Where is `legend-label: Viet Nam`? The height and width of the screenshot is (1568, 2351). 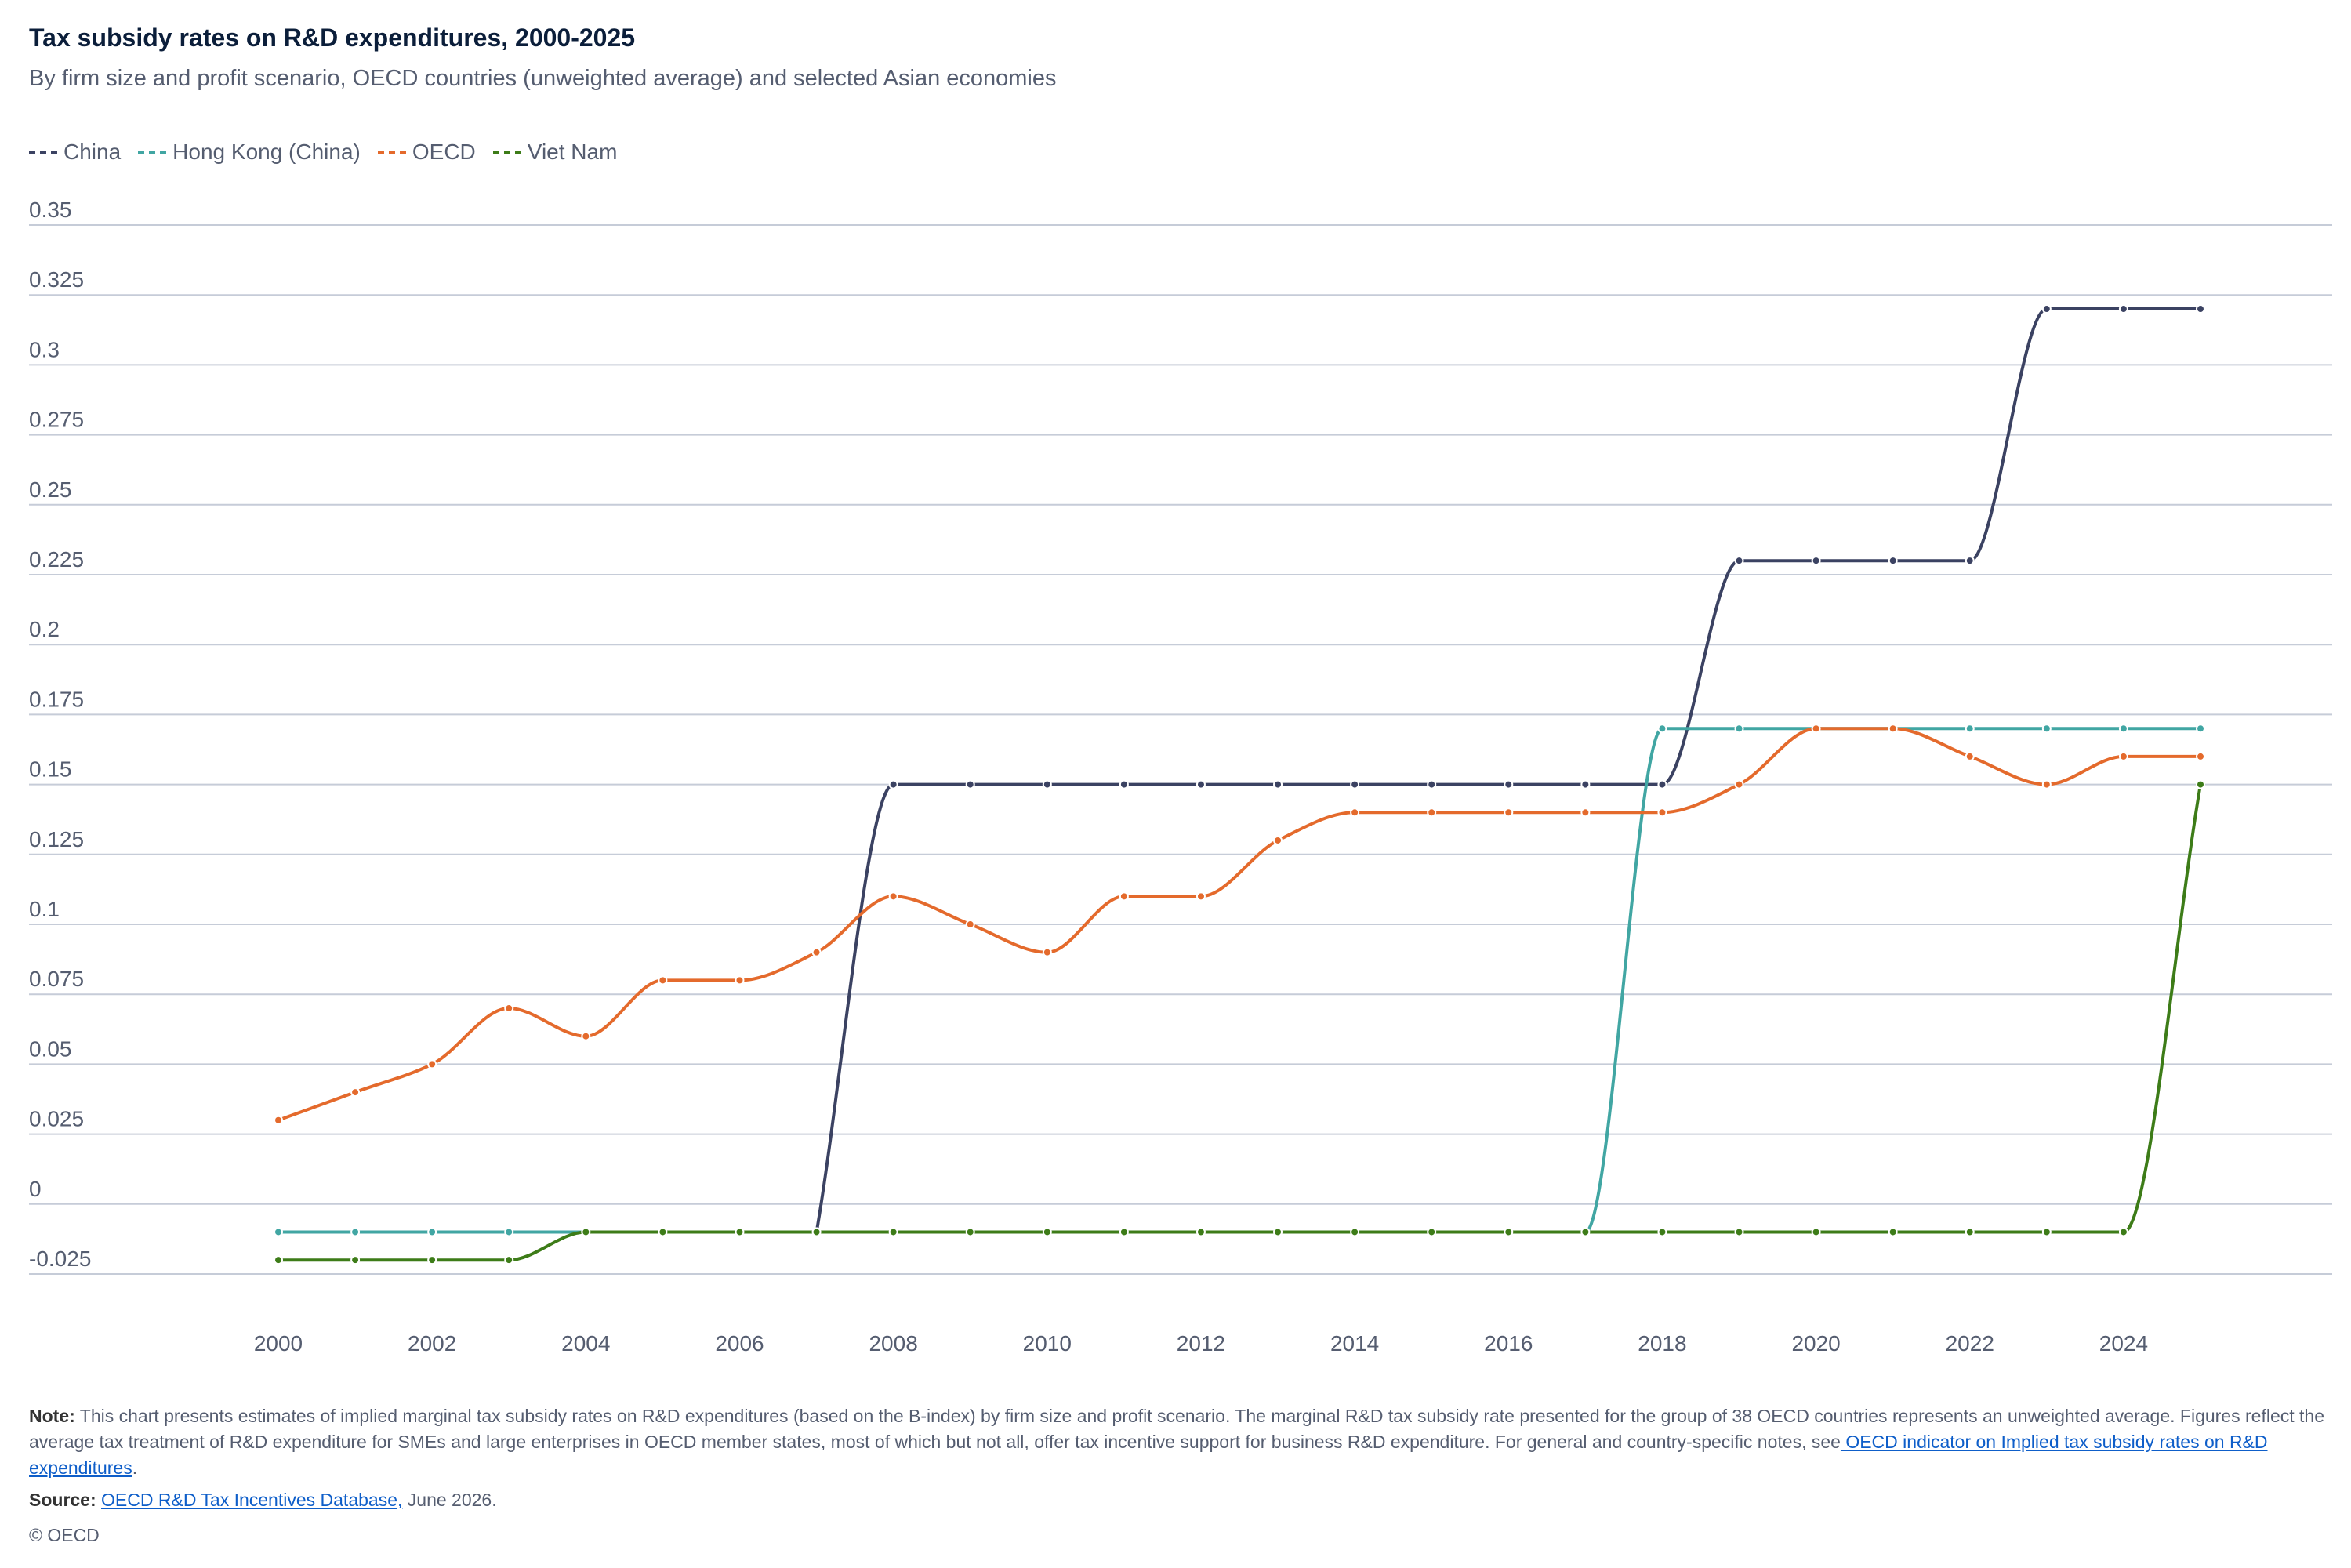
legend-label: Viet Nam is located at coordinates (572, 152).